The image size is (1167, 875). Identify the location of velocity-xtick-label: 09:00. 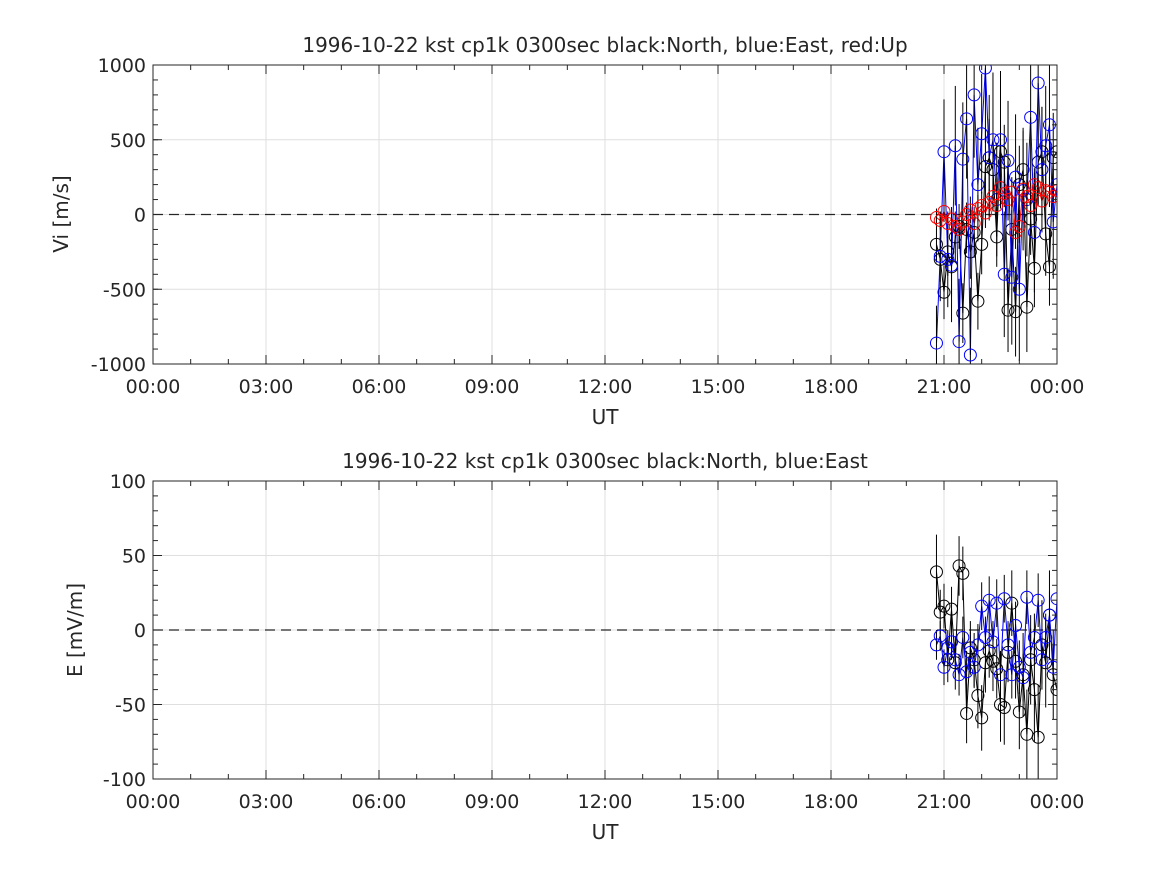
(492, 387).